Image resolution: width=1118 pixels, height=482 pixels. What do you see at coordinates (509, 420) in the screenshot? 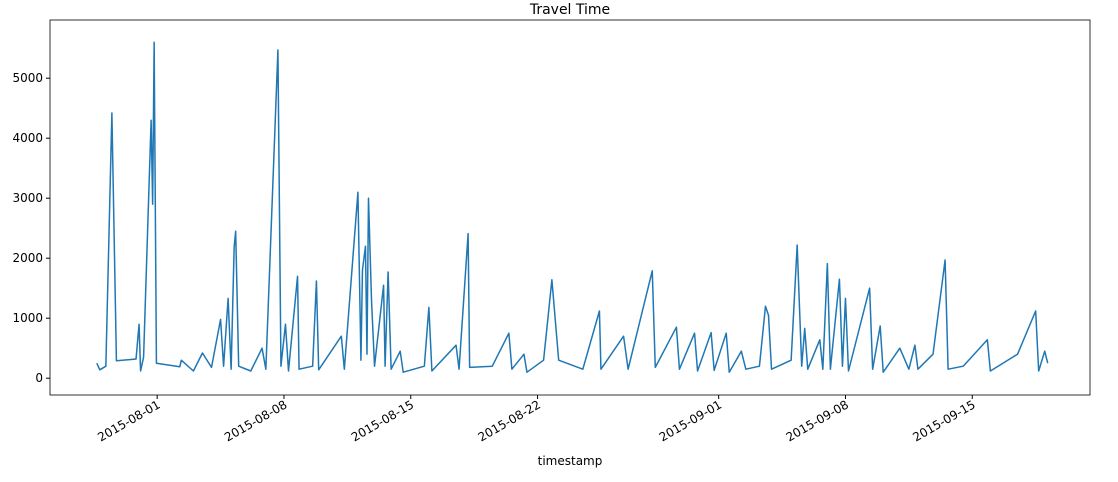
I see `x-tick-label: 2015-08-22` at bounding box center [509, 420].